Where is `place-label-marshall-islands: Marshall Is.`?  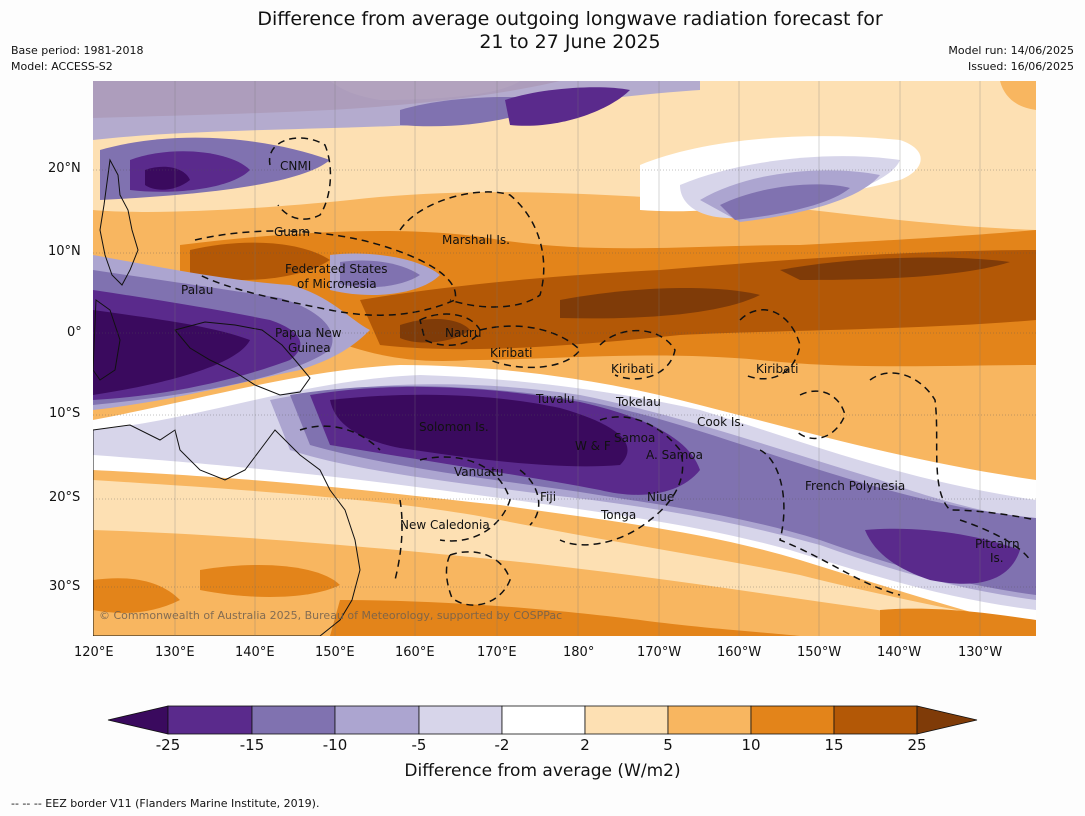
place-label-marshall-islands: Marshall Is. is located at coordinates (476, 240).